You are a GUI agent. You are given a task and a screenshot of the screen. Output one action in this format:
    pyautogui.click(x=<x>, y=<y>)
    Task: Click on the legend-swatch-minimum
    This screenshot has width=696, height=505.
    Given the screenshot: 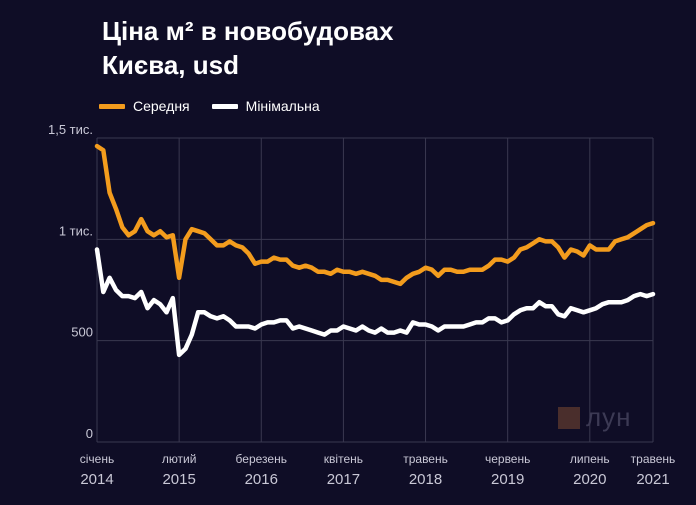 What is the action you would take?
    pyautogui.click(x=224, y=106)
    